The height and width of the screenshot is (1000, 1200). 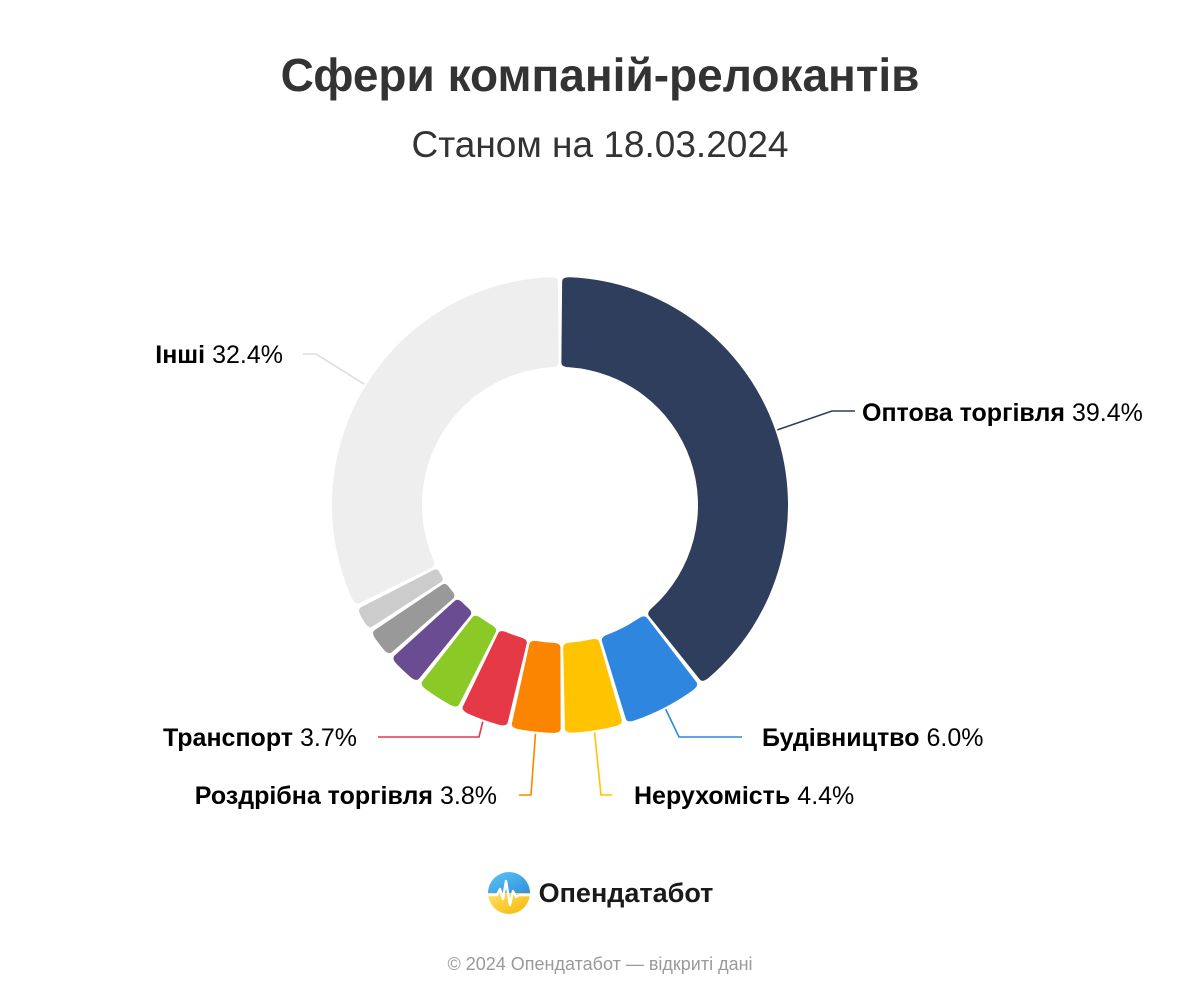 What do you see at coordinates (626, 892) in the screenshot?
I see `brand-name: Опендатабот` at bounding box center [626, 892].